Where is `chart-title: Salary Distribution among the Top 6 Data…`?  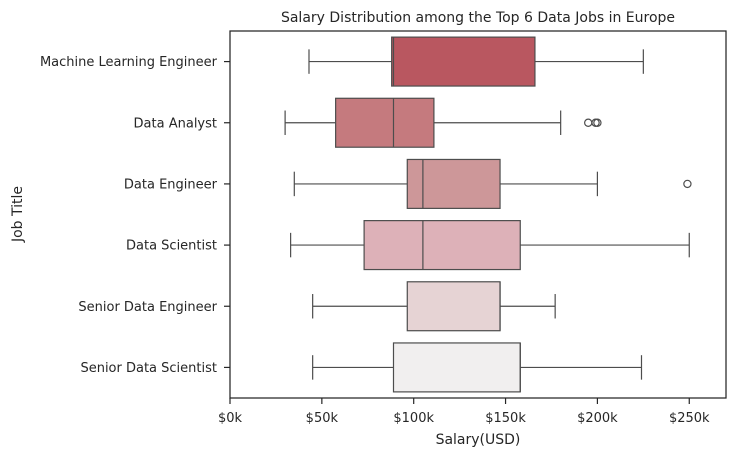
chart-title: Salary Distribution among the Top 6 Data… is located at coordinates (478, 18).